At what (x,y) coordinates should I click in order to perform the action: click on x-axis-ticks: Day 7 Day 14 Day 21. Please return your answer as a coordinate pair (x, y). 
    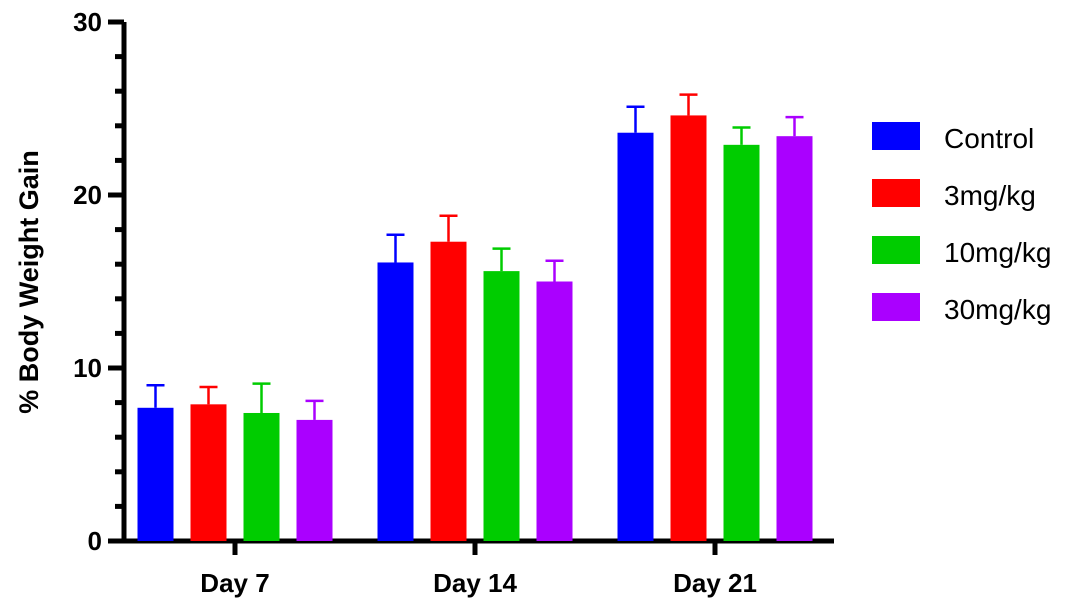
    Looking at the image, I should click on (478, 569).